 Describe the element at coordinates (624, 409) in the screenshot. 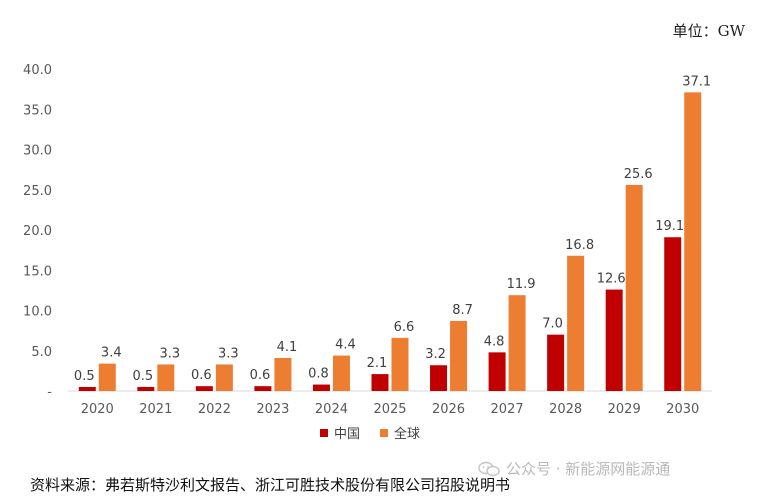

I see `x-tick-label: 2029` at that location.